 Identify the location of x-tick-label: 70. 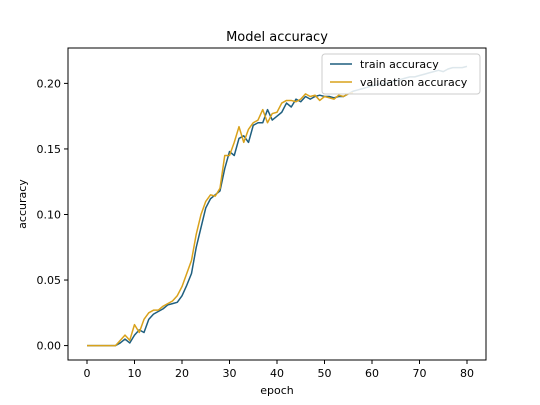
(420, 373).